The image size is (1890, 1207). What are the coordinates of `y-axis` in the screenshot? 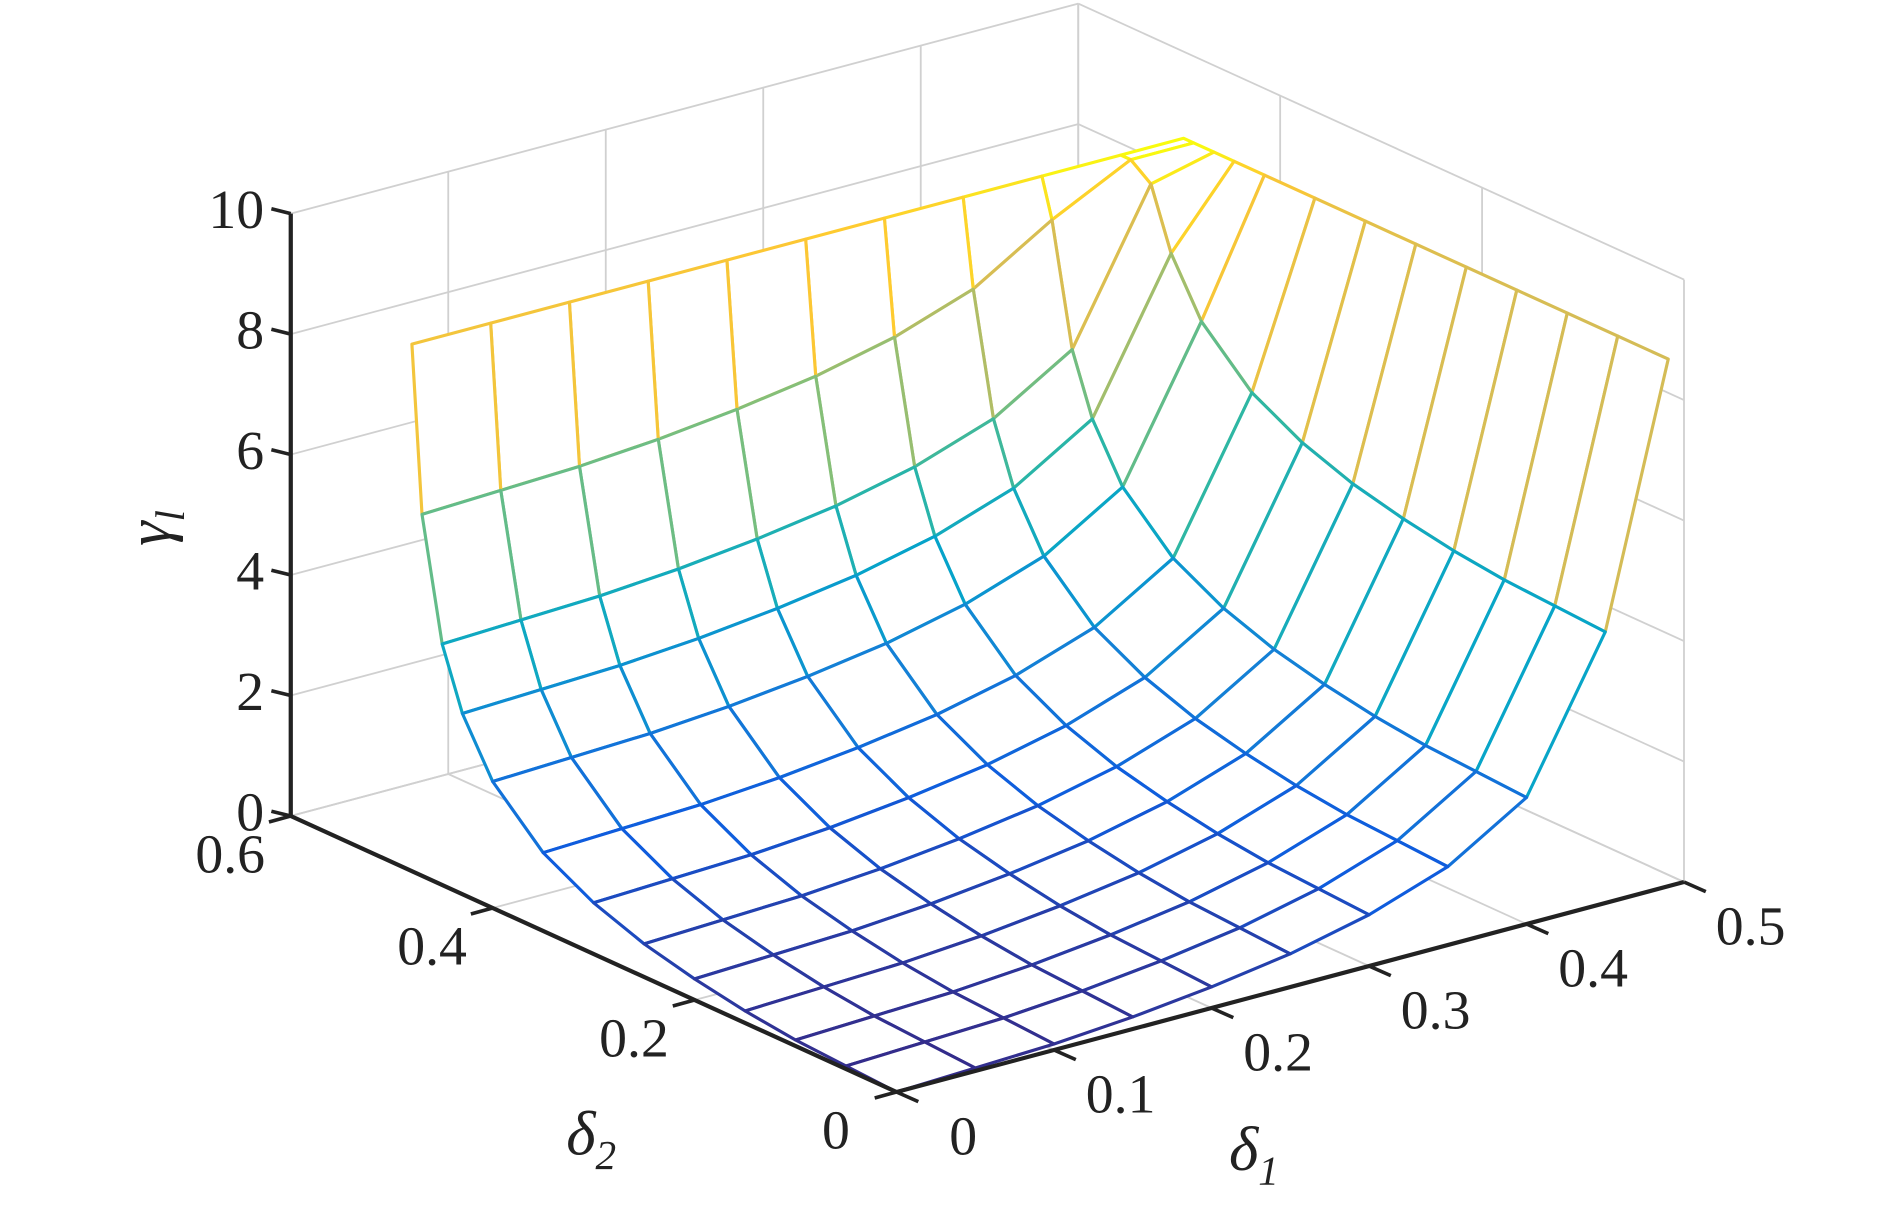 It's located at (593, 954).